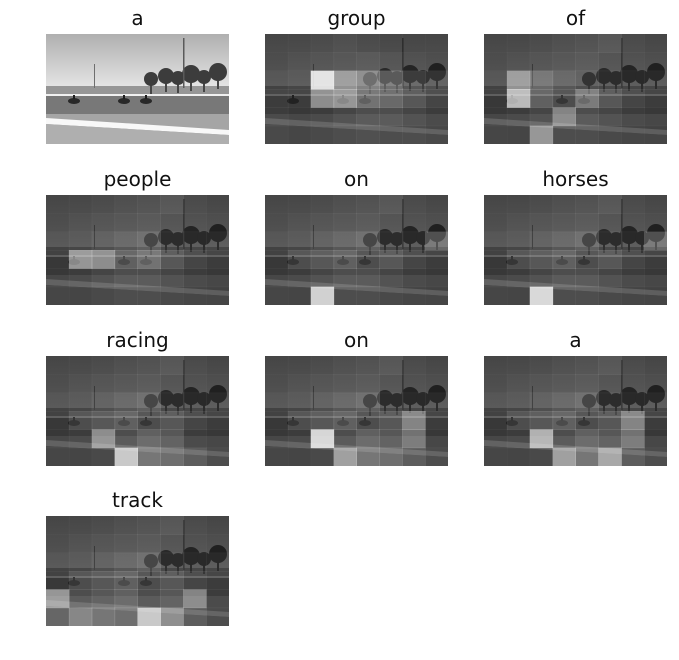 The image size is (679, 660). I want to click on panel-on: on, so click(356, 233).